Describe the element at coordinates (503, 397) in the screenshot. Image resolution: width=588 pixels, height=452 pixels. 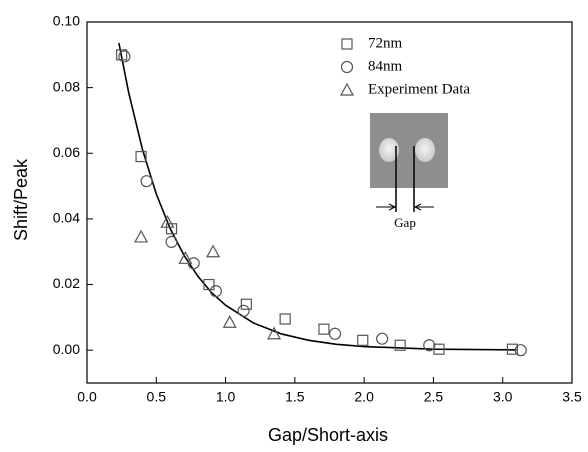
I see `x-tick-label: 3.0` at that location.